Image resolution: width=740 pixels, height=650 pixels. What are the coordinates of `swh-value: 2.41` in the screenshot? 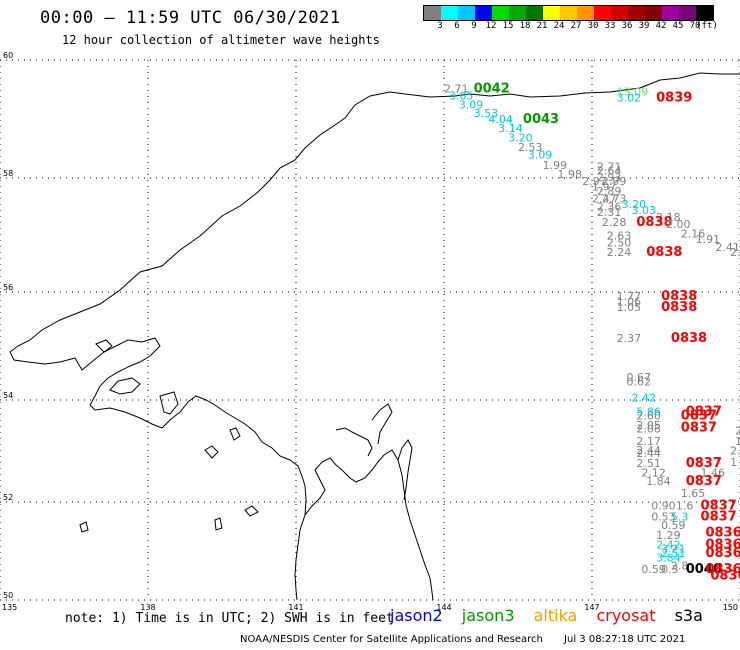 It's located at (727, 247).